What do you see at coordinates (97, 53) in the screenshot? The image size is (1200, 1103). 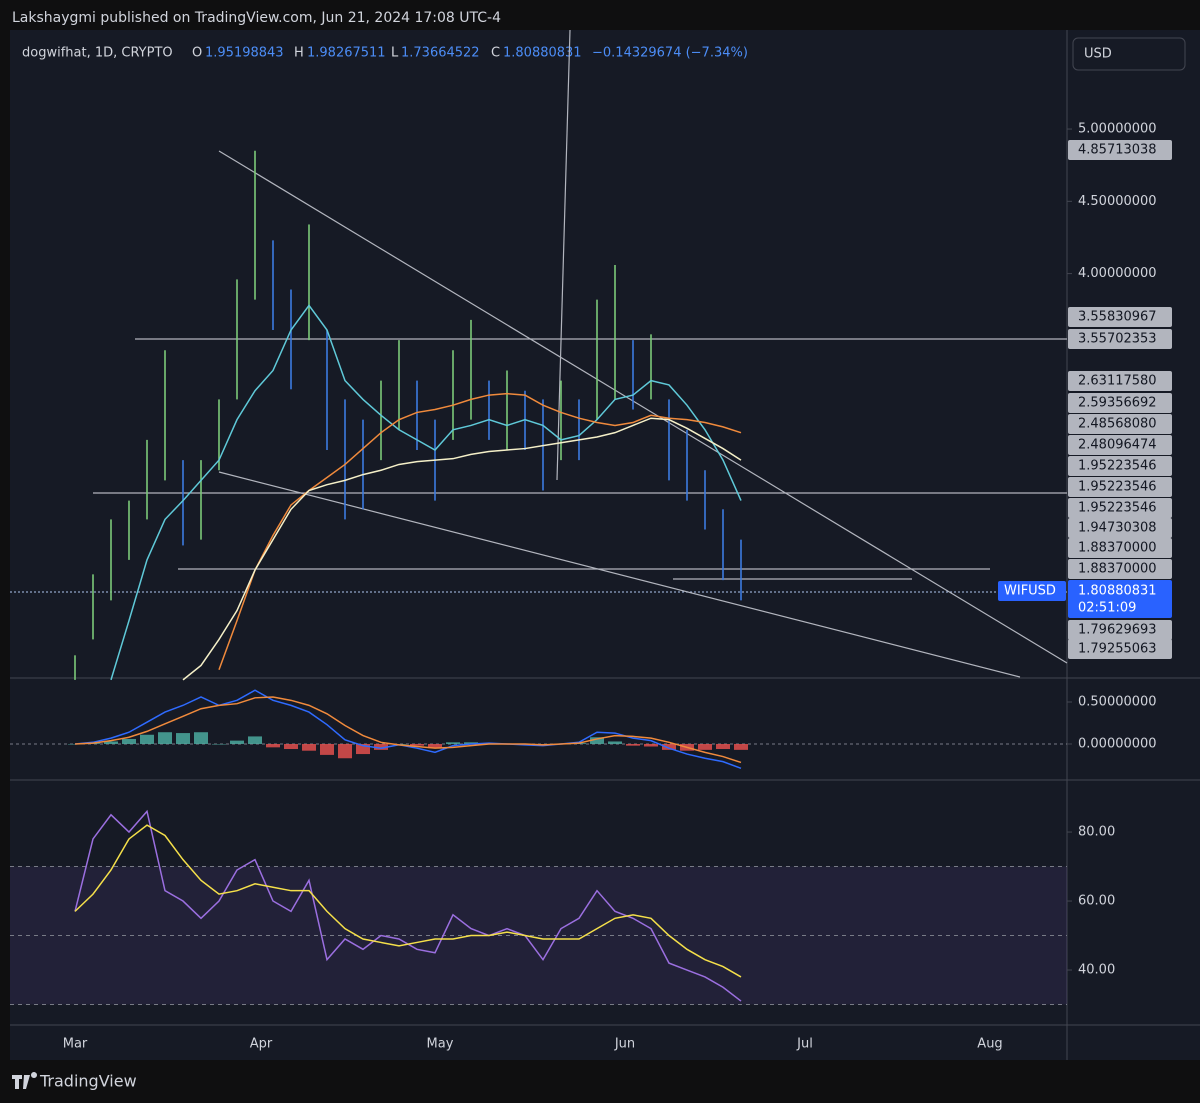 I see `symbol: dogwifhat, 1D, CRYPTO` at bounding box center [97, 53].